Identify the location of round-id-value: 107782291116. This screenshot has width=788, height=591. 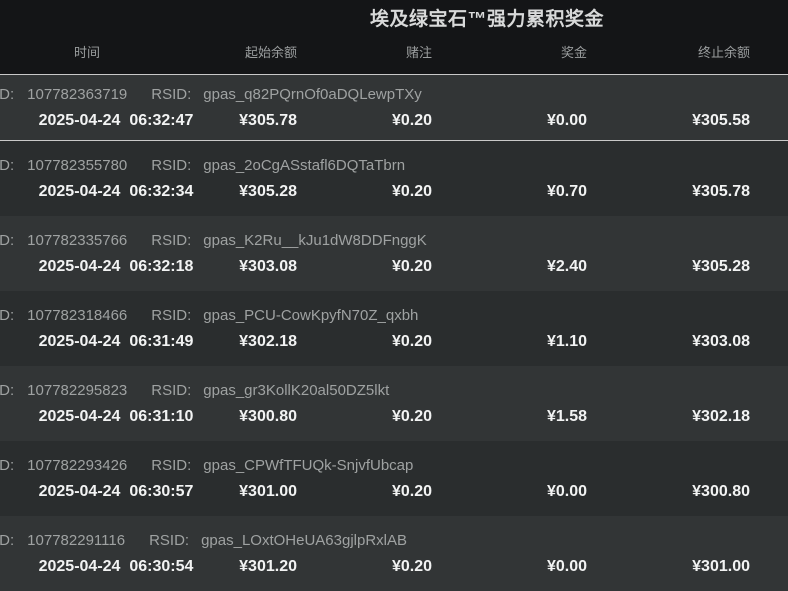
(76, 540).